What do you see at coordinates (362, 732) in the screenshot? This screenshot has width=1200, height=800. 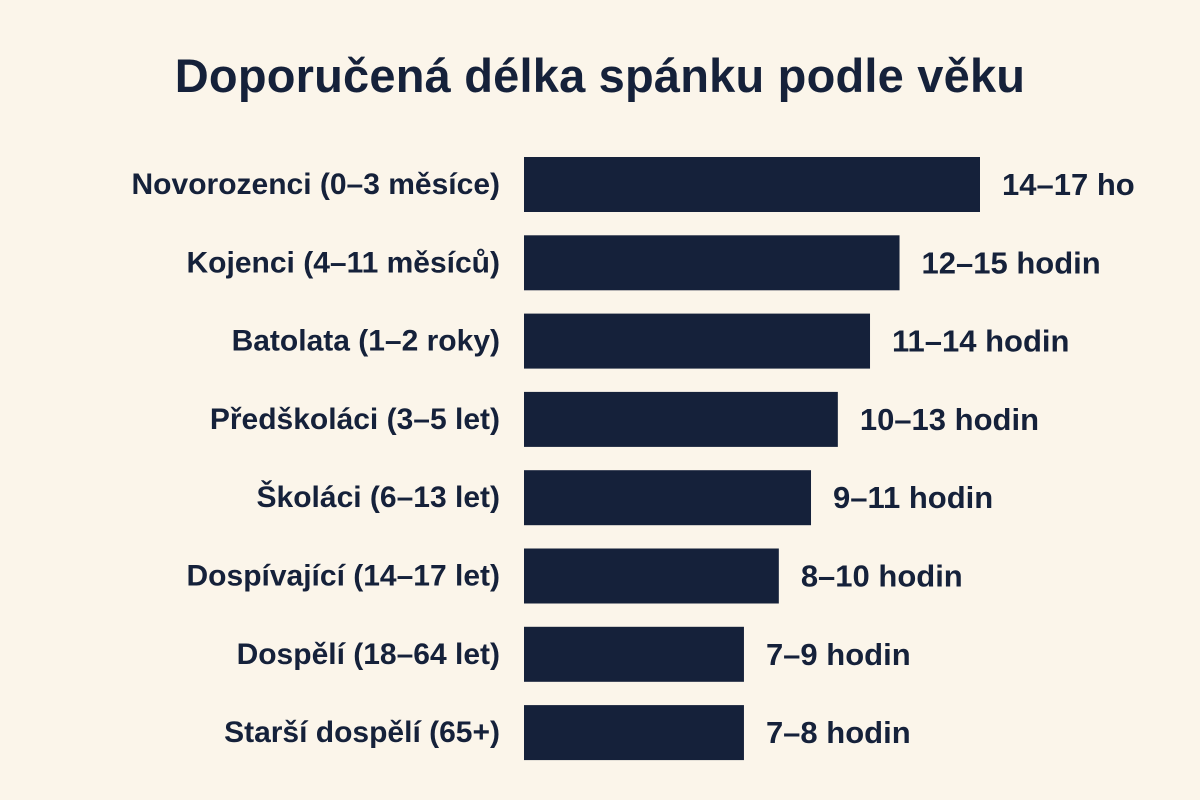 I see `category-label-8: Starší dospělí (65+)` at bounding box center [362, 732].